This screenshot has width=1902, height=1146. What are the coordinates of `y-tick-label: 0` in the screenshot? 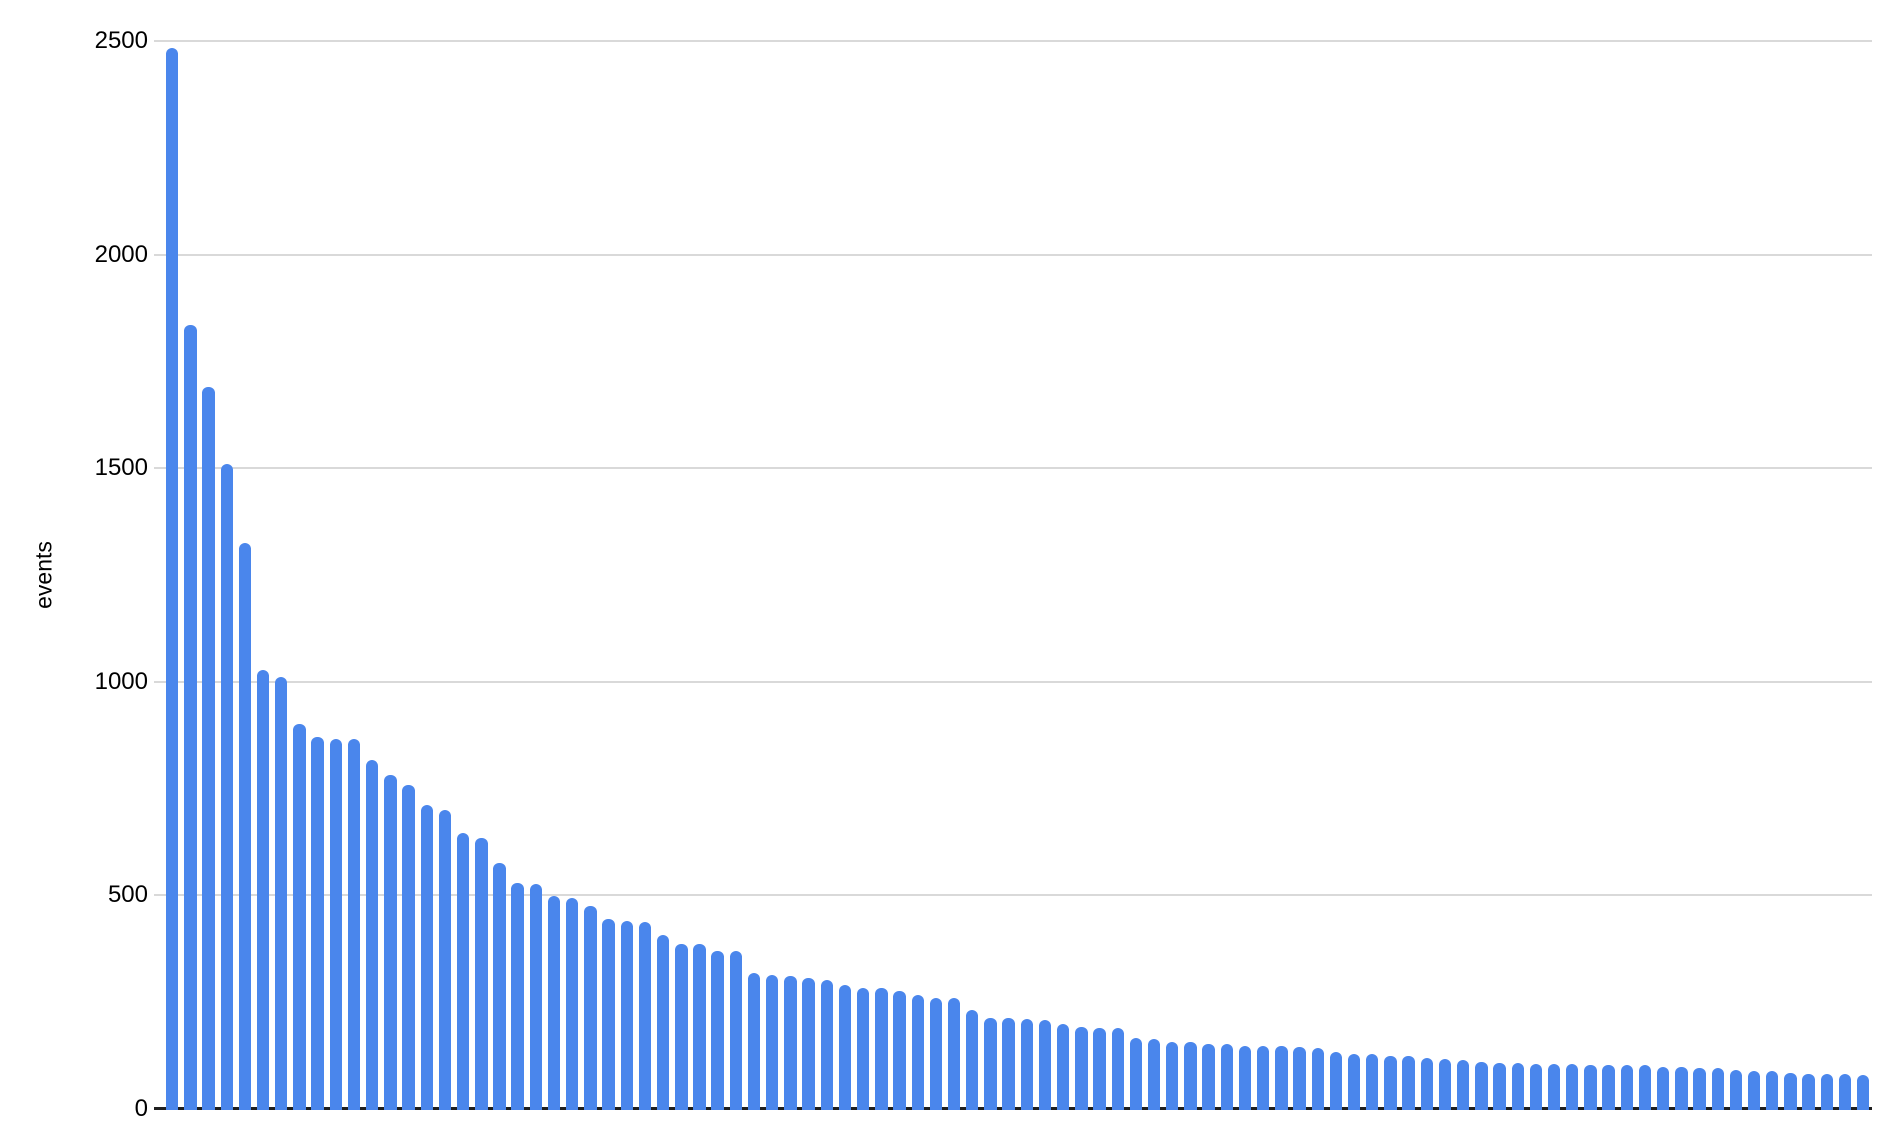 It's located at (141, 1108).